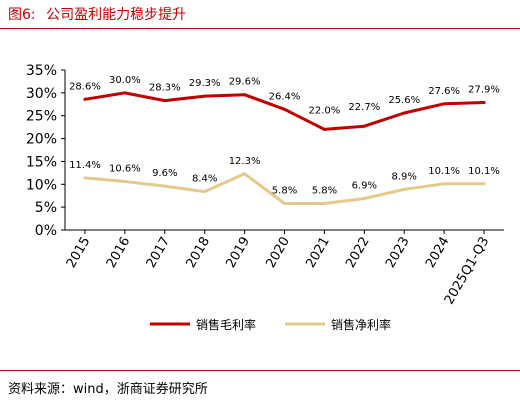  Describe the element at coordinates (245, 82) in the screenshot. I see `data-label: 29.6%` at that location.